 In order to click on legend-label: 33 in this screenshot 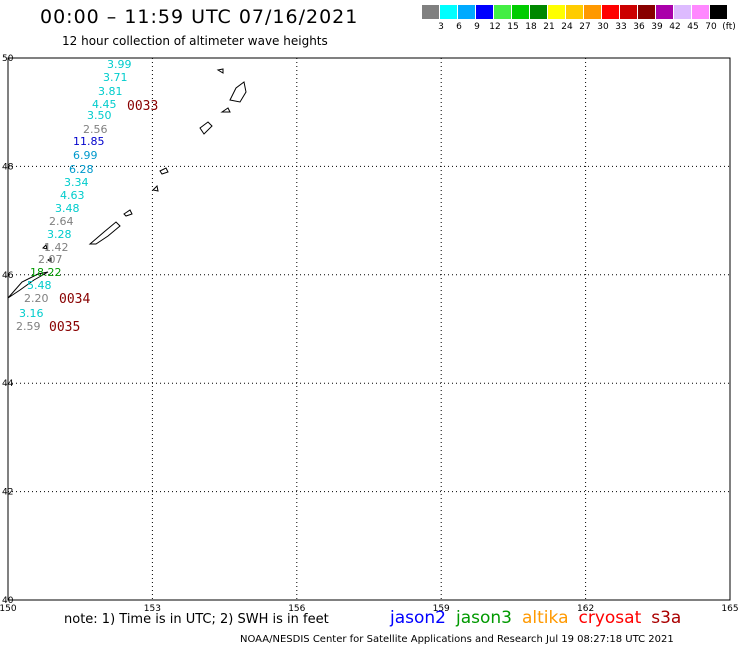, I will do `click(621, 27)`.